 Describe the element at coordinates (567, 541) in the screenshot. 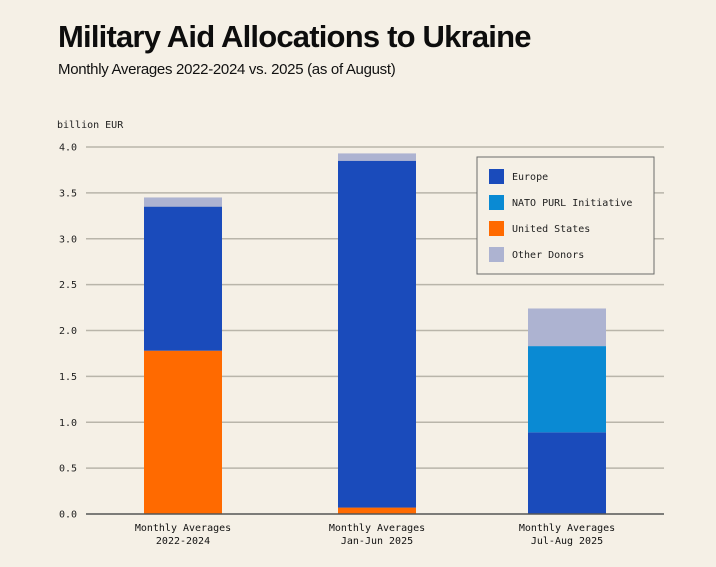

I see `x-tick-label: Jul-Aug 2025` at that location.